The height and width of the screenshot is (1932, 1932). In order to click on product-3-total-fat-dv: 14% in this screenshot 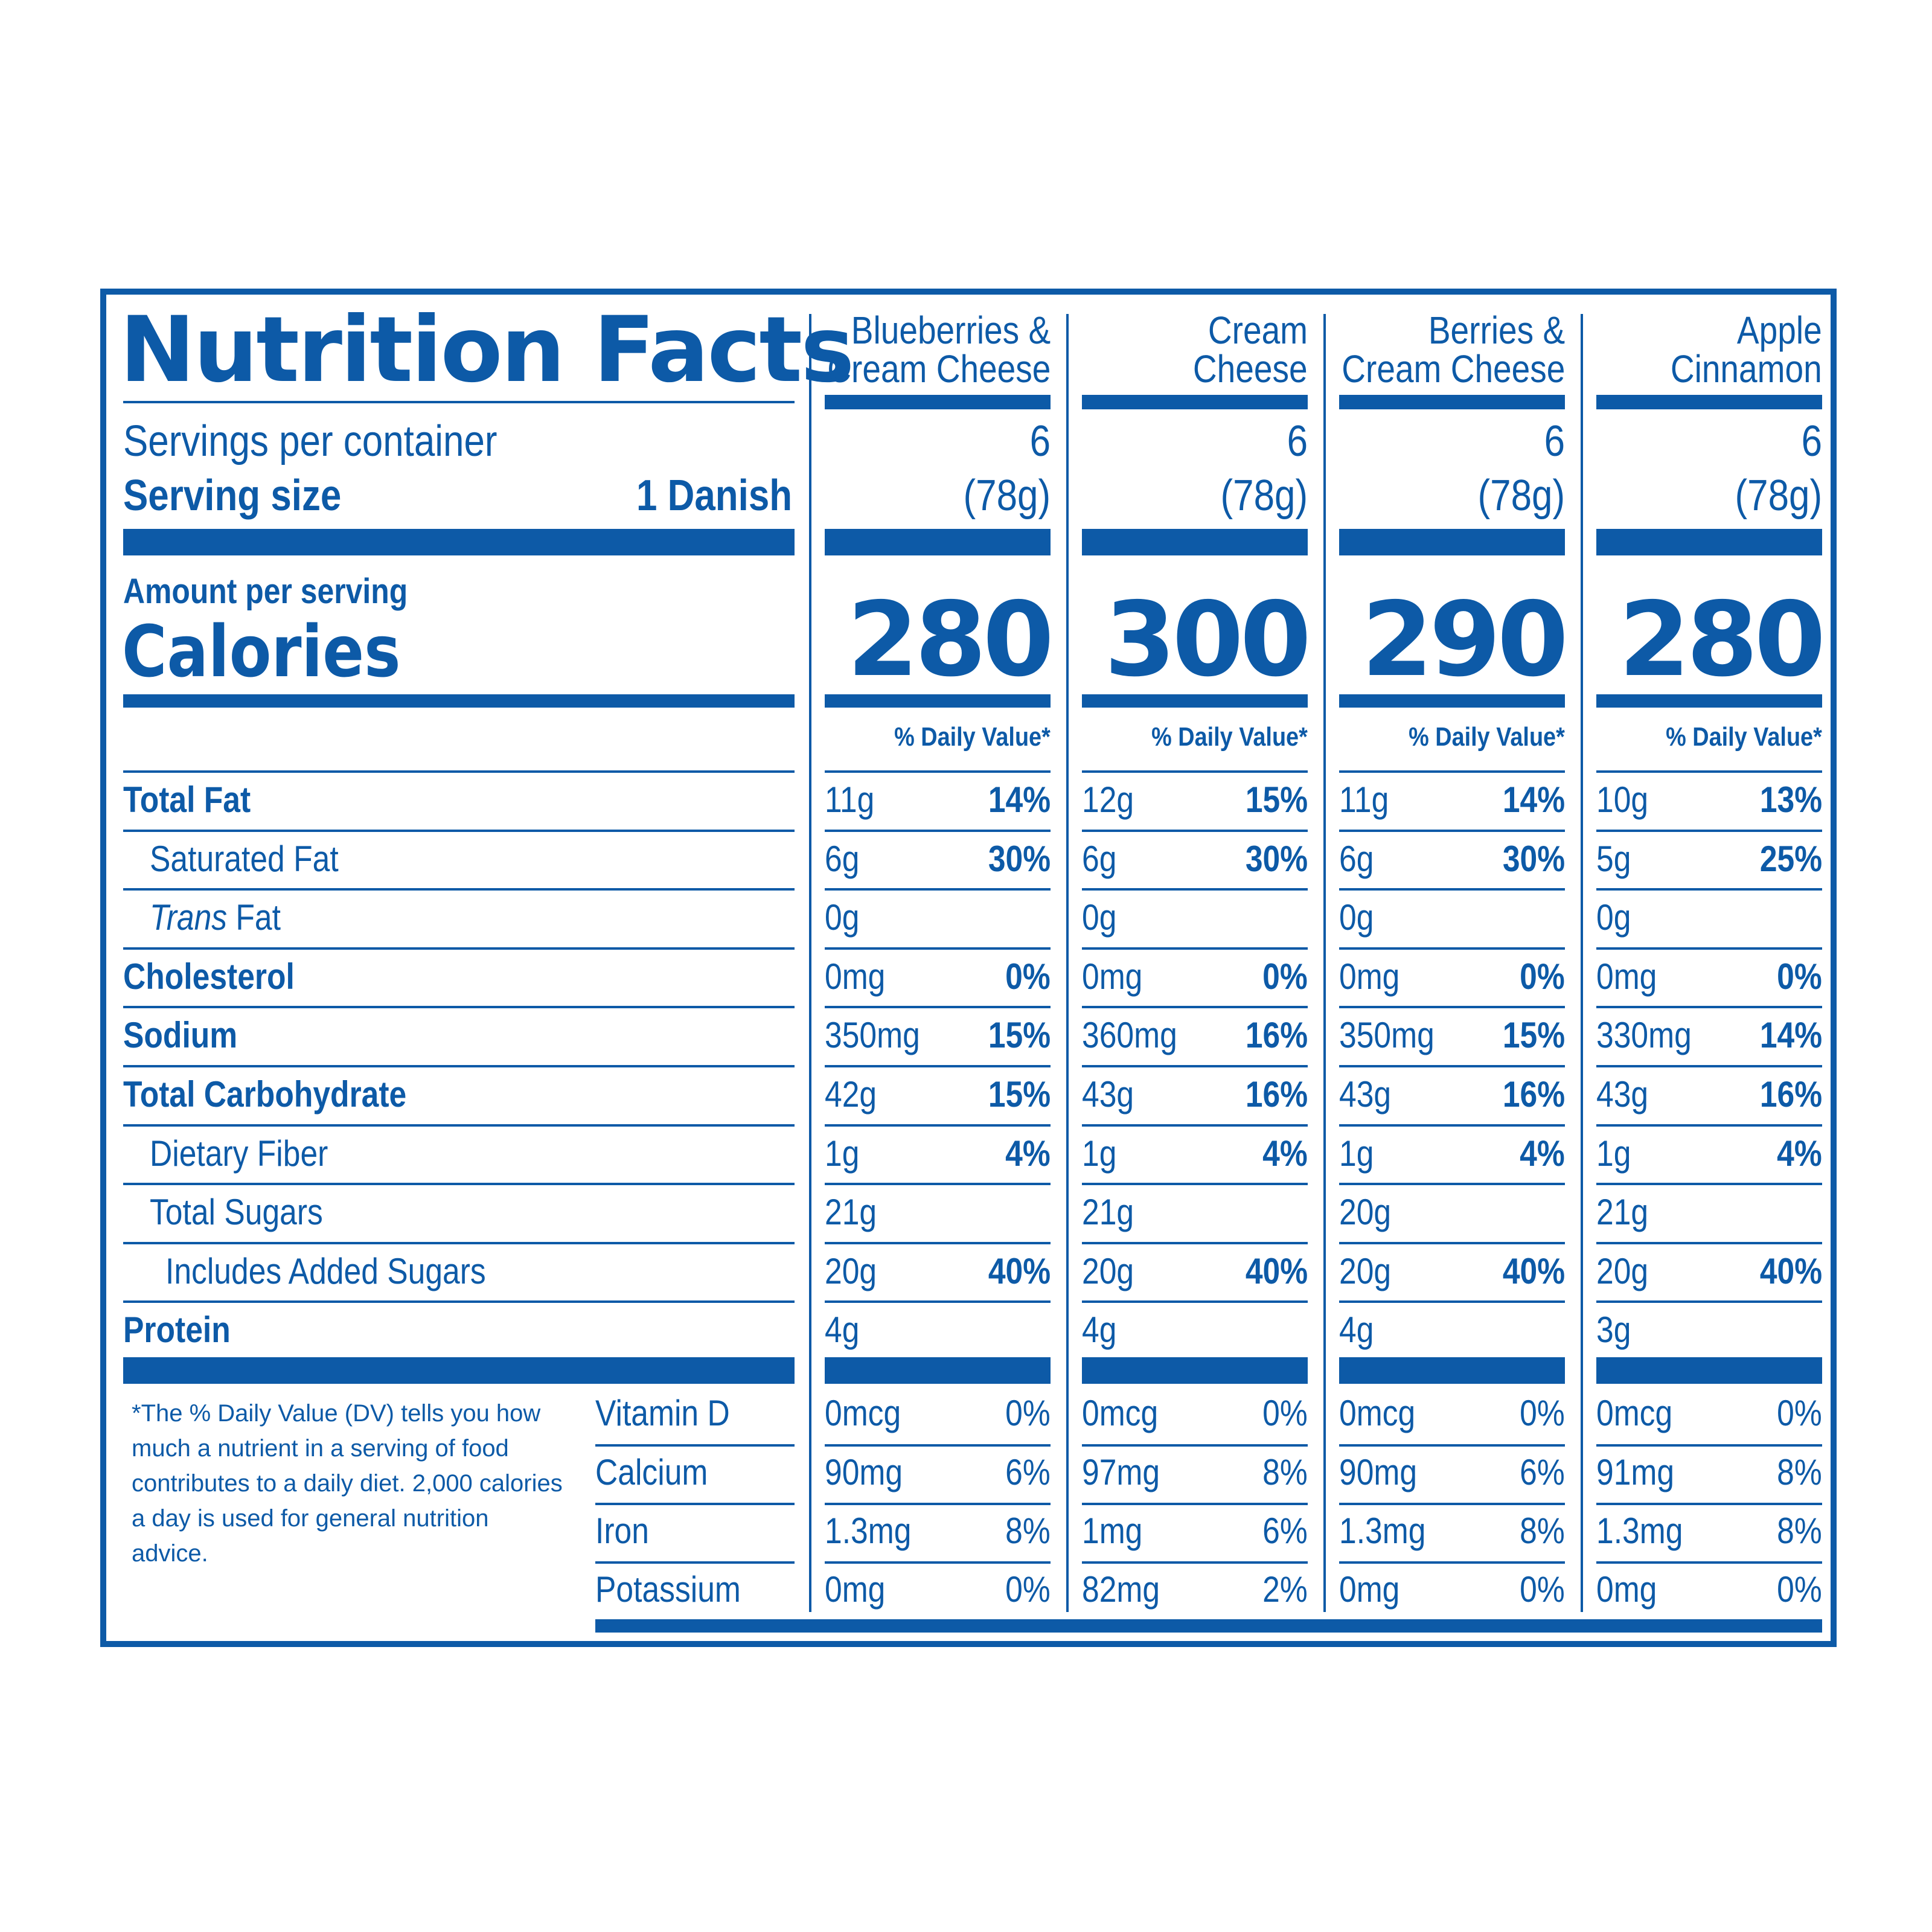, I will do `click(1533, 800)`.